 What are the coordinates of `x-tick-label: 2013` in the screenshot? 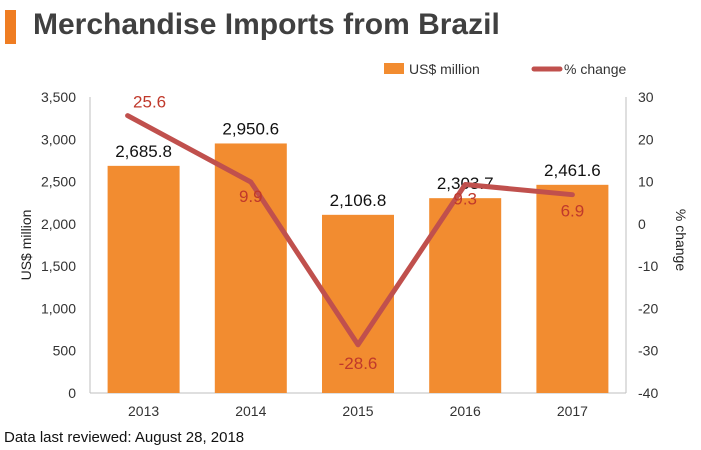 It's located at (143, 411).